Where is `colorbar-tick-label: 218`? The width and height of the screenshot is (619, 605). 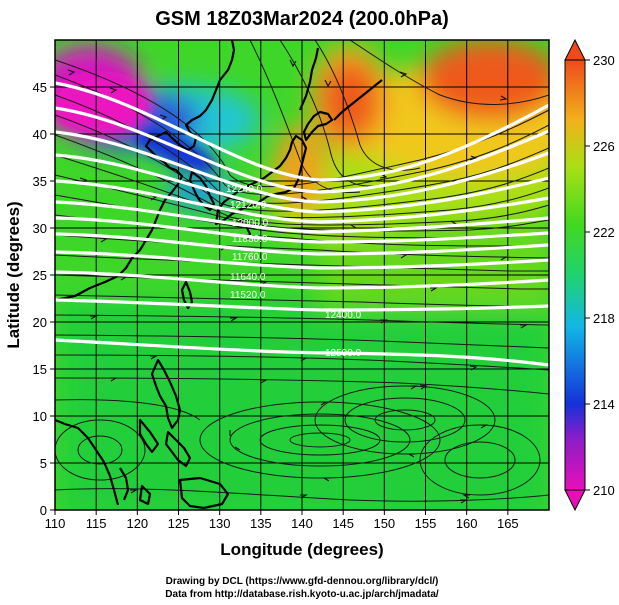 colorbar-tick-label: 218 is located at coordinates (604, 318).